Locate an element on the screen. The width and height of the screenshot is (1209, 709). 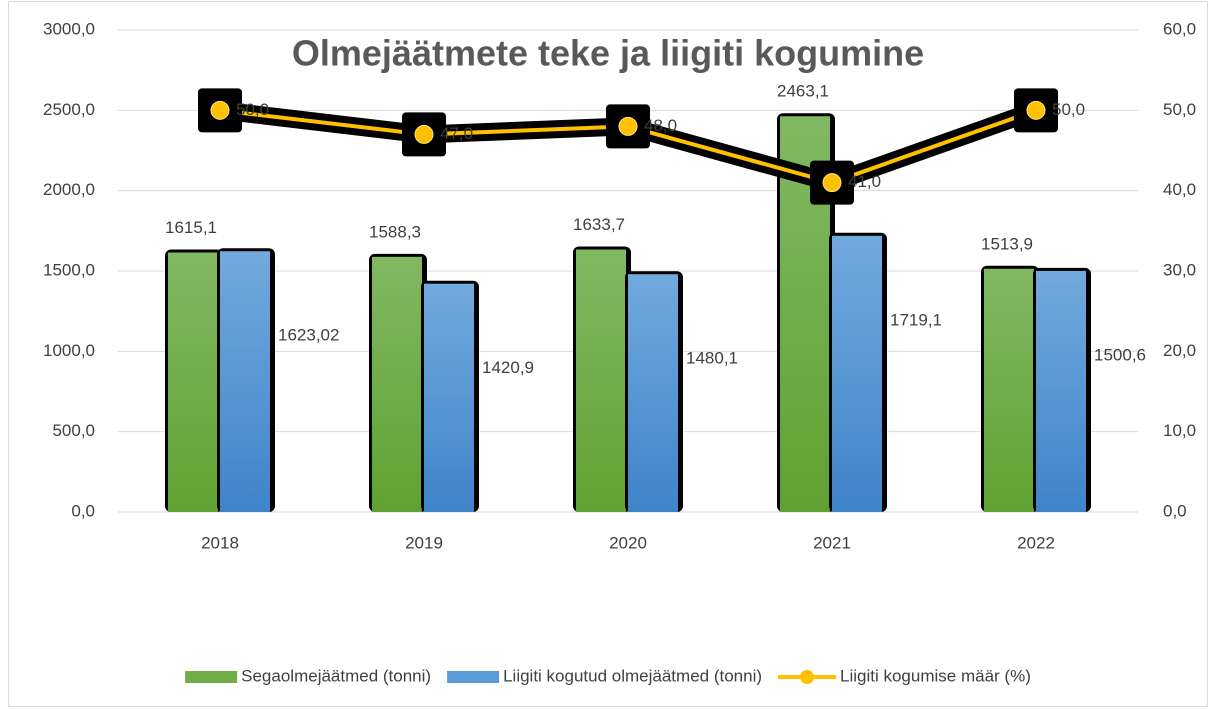
data-label: 1588,3 is located at coordinates (395, 231).